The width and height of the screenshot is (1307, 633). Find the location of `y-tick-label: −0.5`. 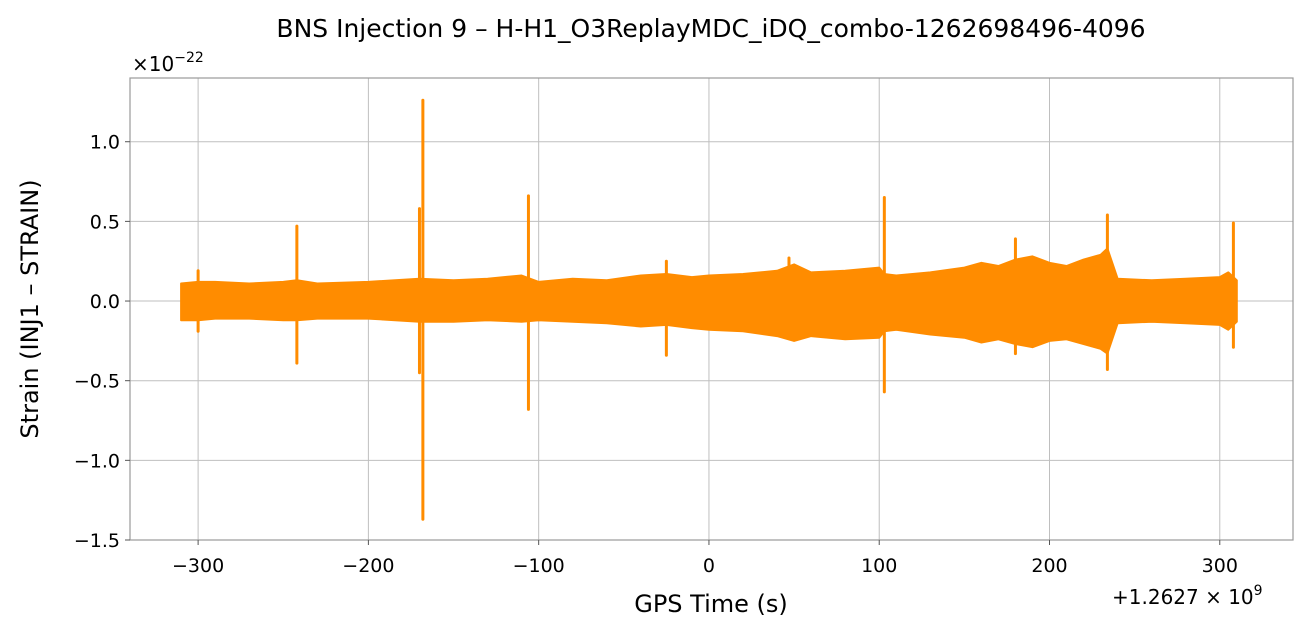

y-tick-label: −0.5 is located at coordinates (97, 382).